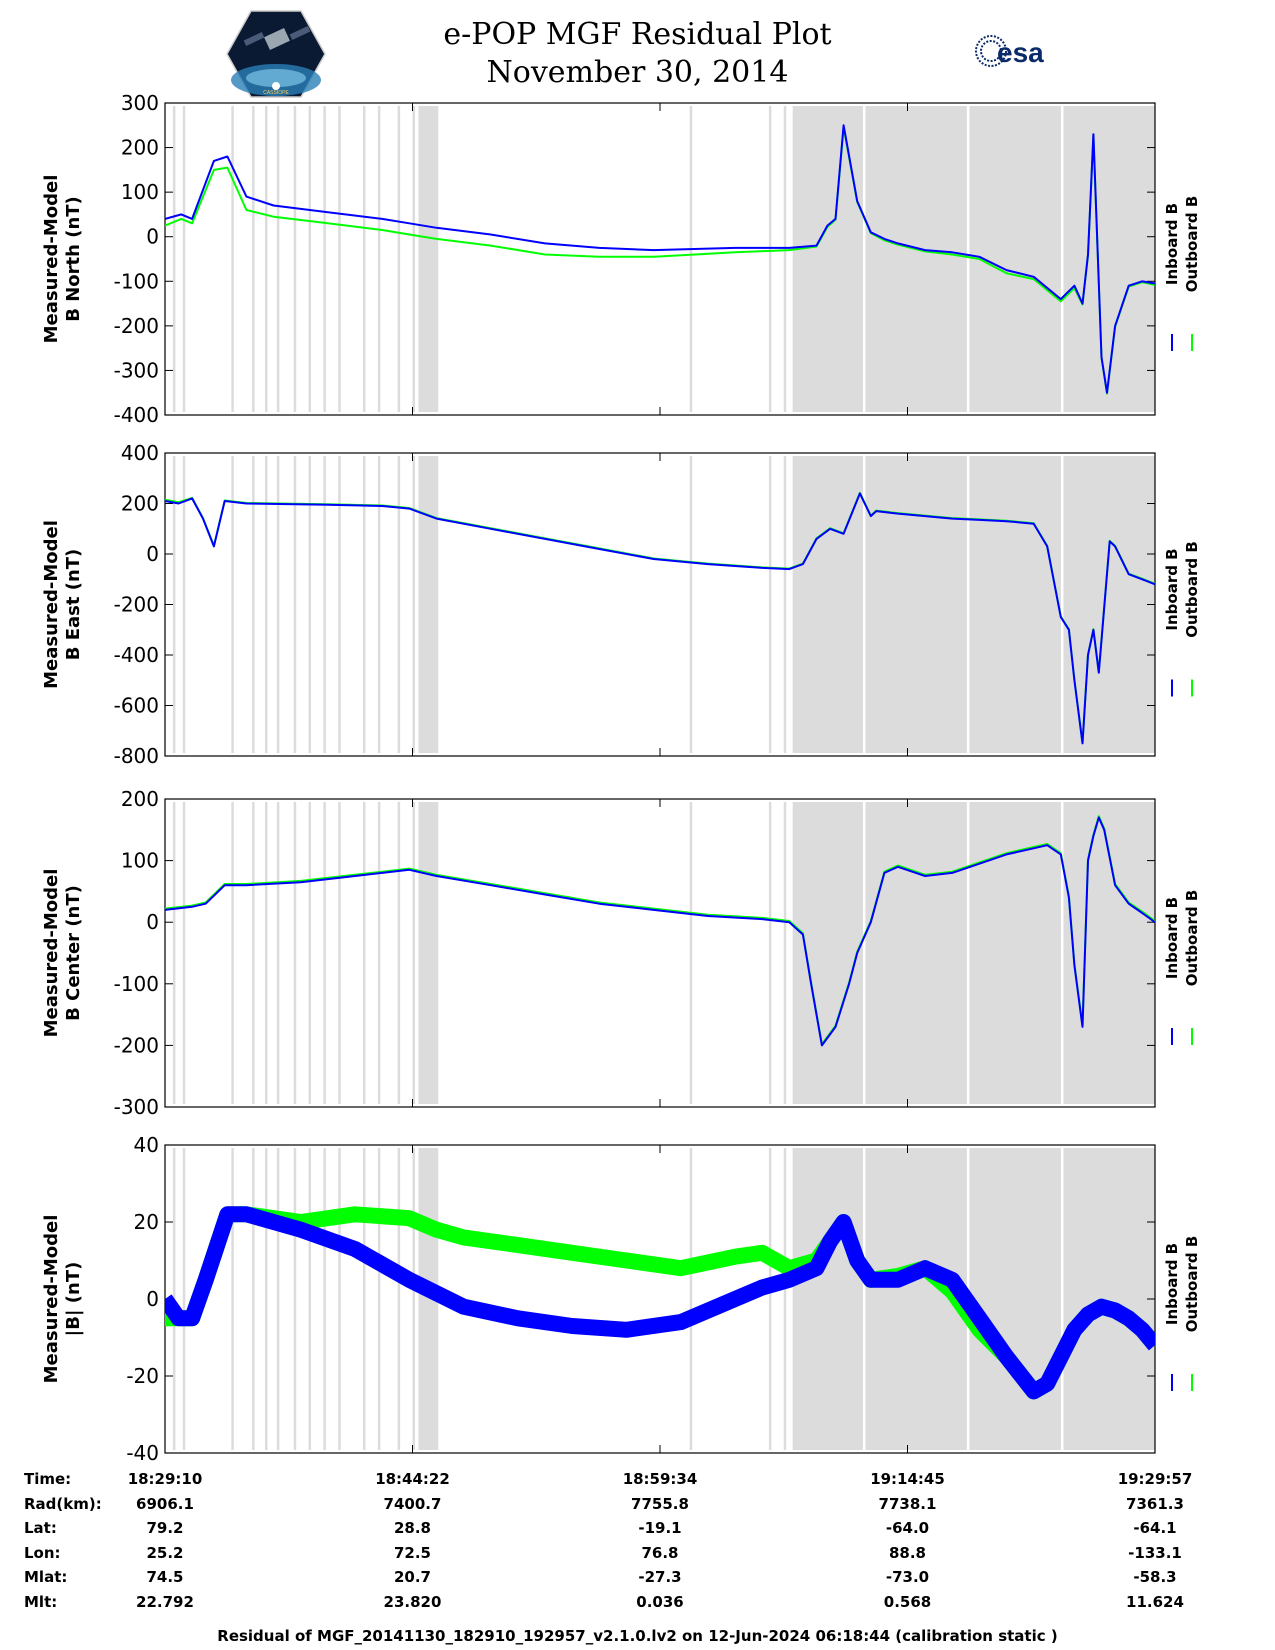  I want to click on info-row-value: 11.624, so click(1155, 1601).